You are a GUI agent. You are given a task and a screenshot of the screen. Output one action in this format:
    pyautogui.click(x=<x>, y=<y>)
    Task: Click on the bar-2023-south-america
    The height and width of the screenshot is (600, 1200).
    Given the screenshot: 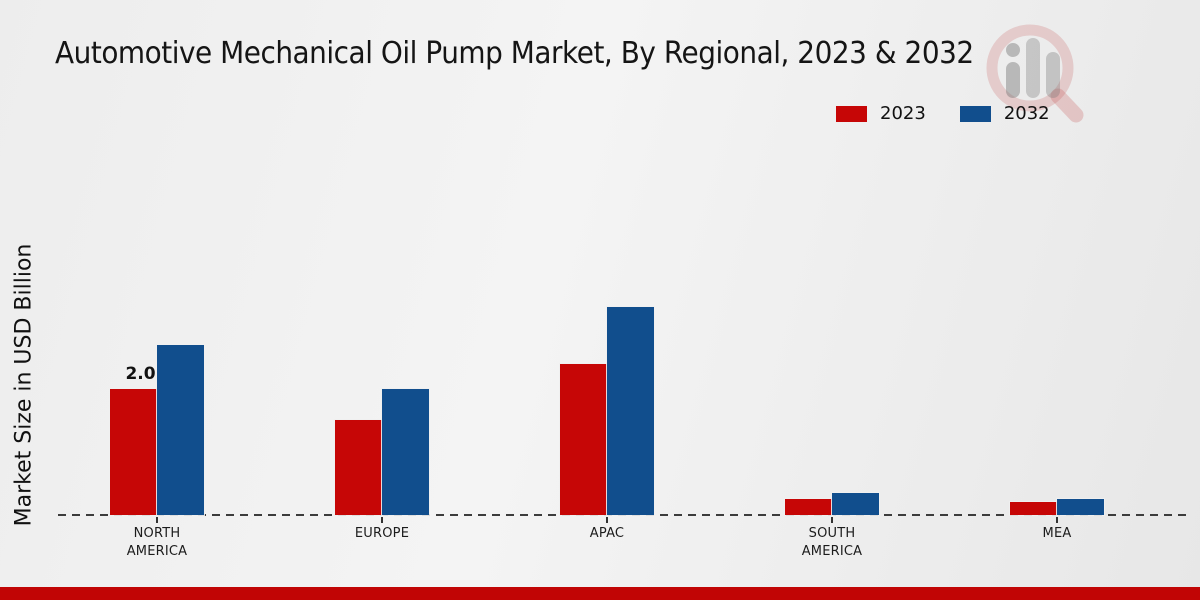 What is the action you would take?
    pyautogui.click(x=808, y=507)
    